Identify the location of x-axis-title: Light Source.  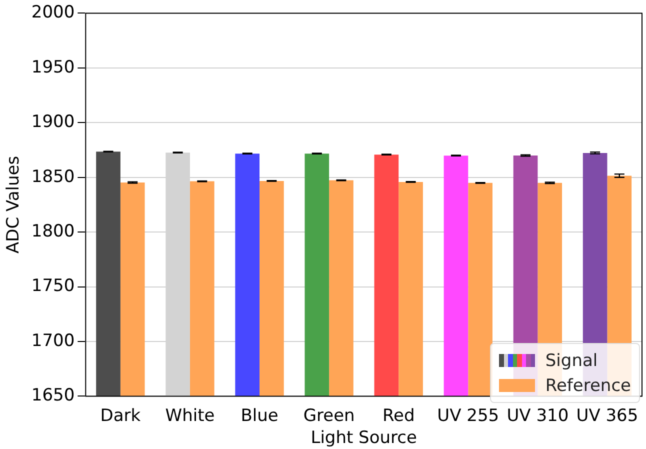
(363, 438).